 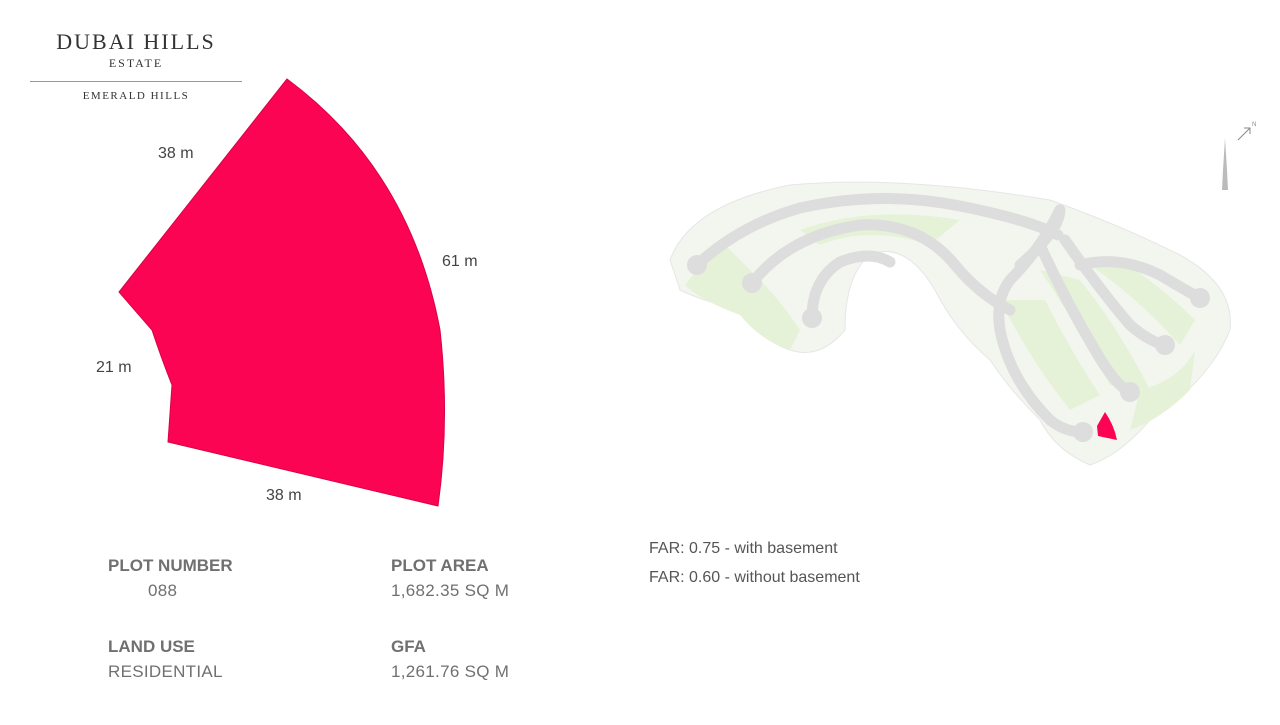 What do you see at coordinates (136, 81) in the screenshot?
I see `logo-divider` at bounding box center [136, 81].